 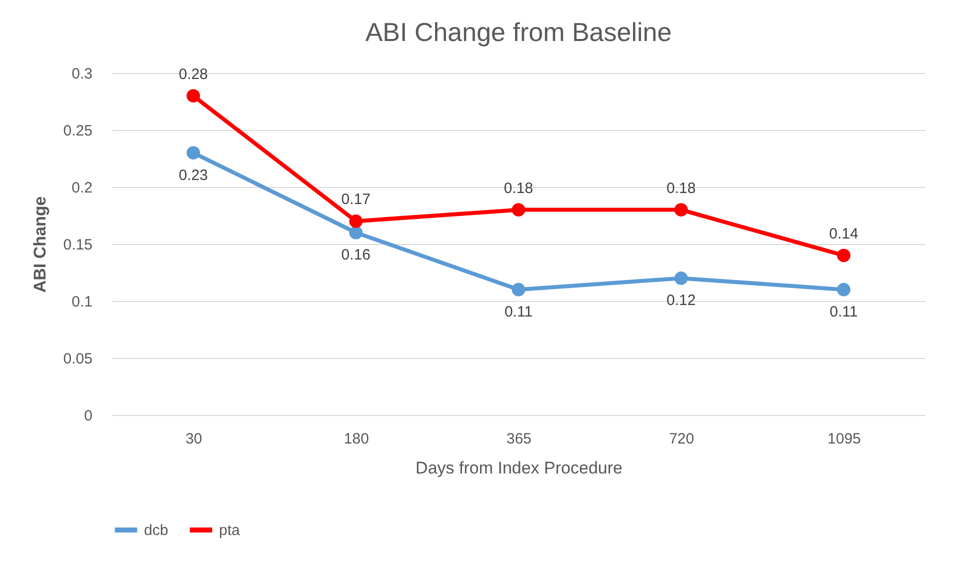 I want to click on y-tick-label: 0.25, so click(x=77, y=131).